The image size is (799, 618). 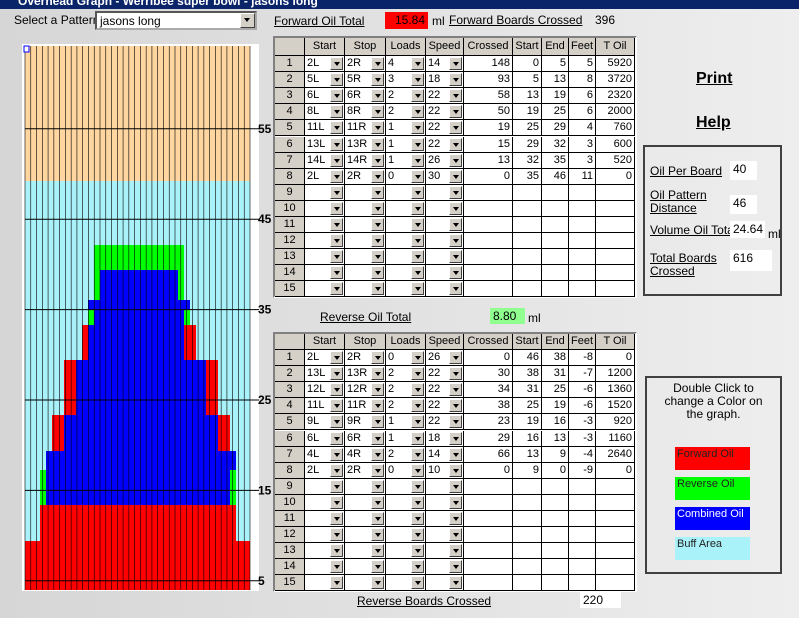 What do you see at coordinates (365, 112) in the screenshot?
I see `dropdown-cell: 8R` at bounding box center [365, 112].